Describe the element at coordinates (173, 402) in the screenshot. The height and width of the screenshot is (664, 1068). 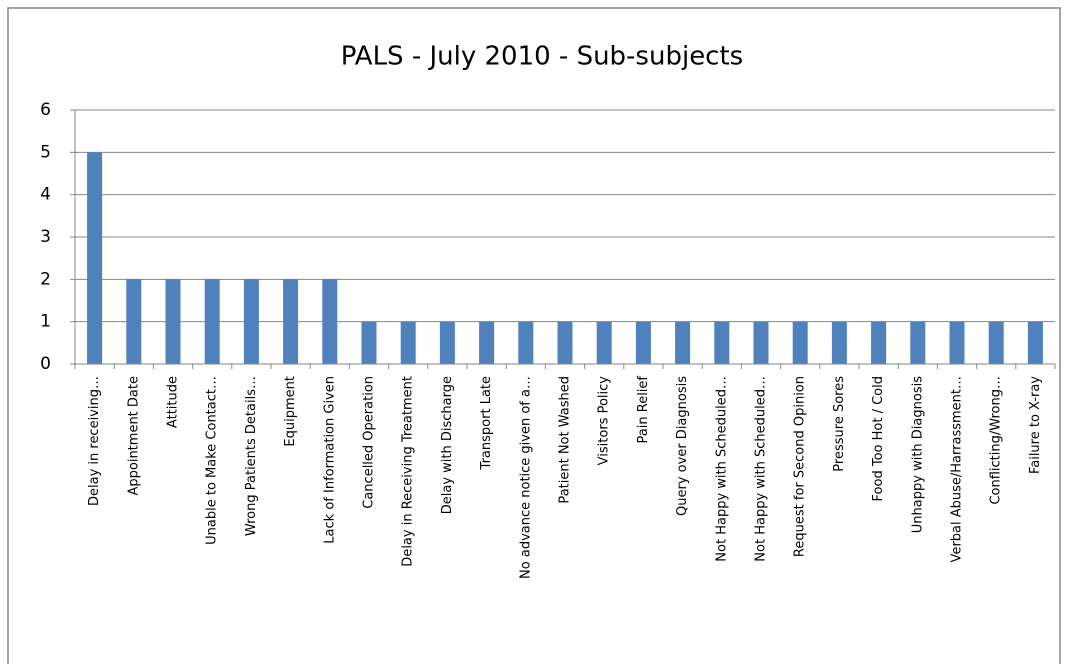
I see `x-tick-label: Attitude` at that location.